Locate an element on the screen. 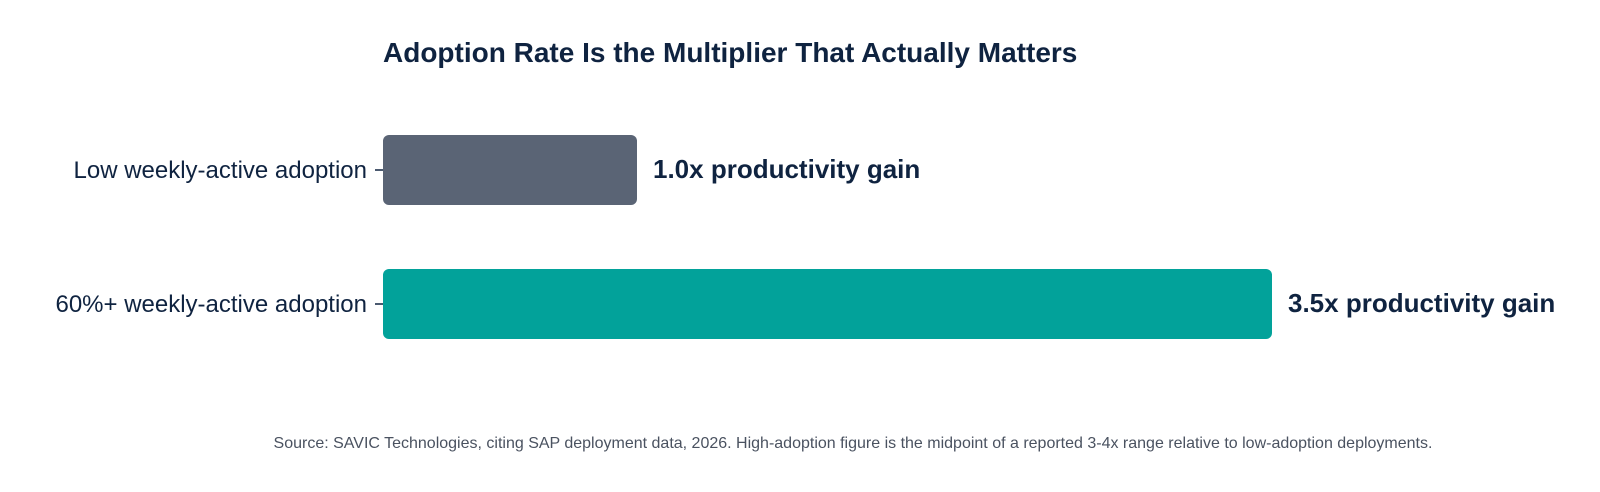 This screenshot has height=492, width=1600. category-label-0: Low weekly-active adoption is located at coordinates (221, 170).